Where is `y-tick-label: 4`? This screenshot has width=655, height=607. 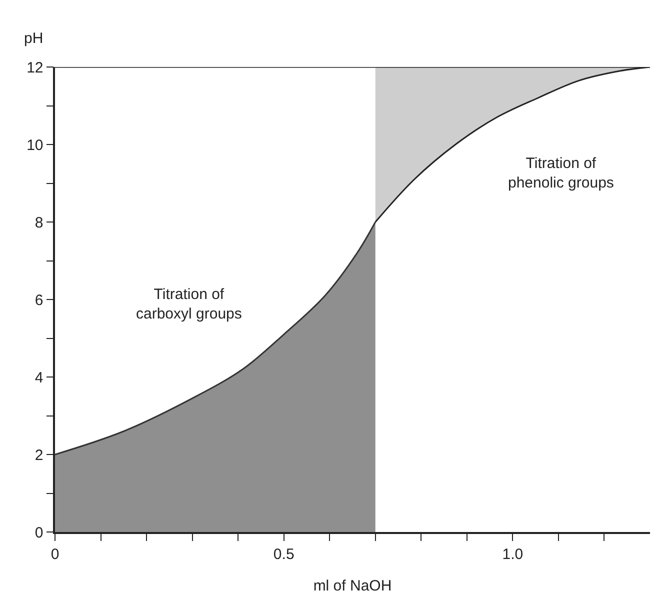
y-tick-label: 4 is located at coordinates (39, 377).